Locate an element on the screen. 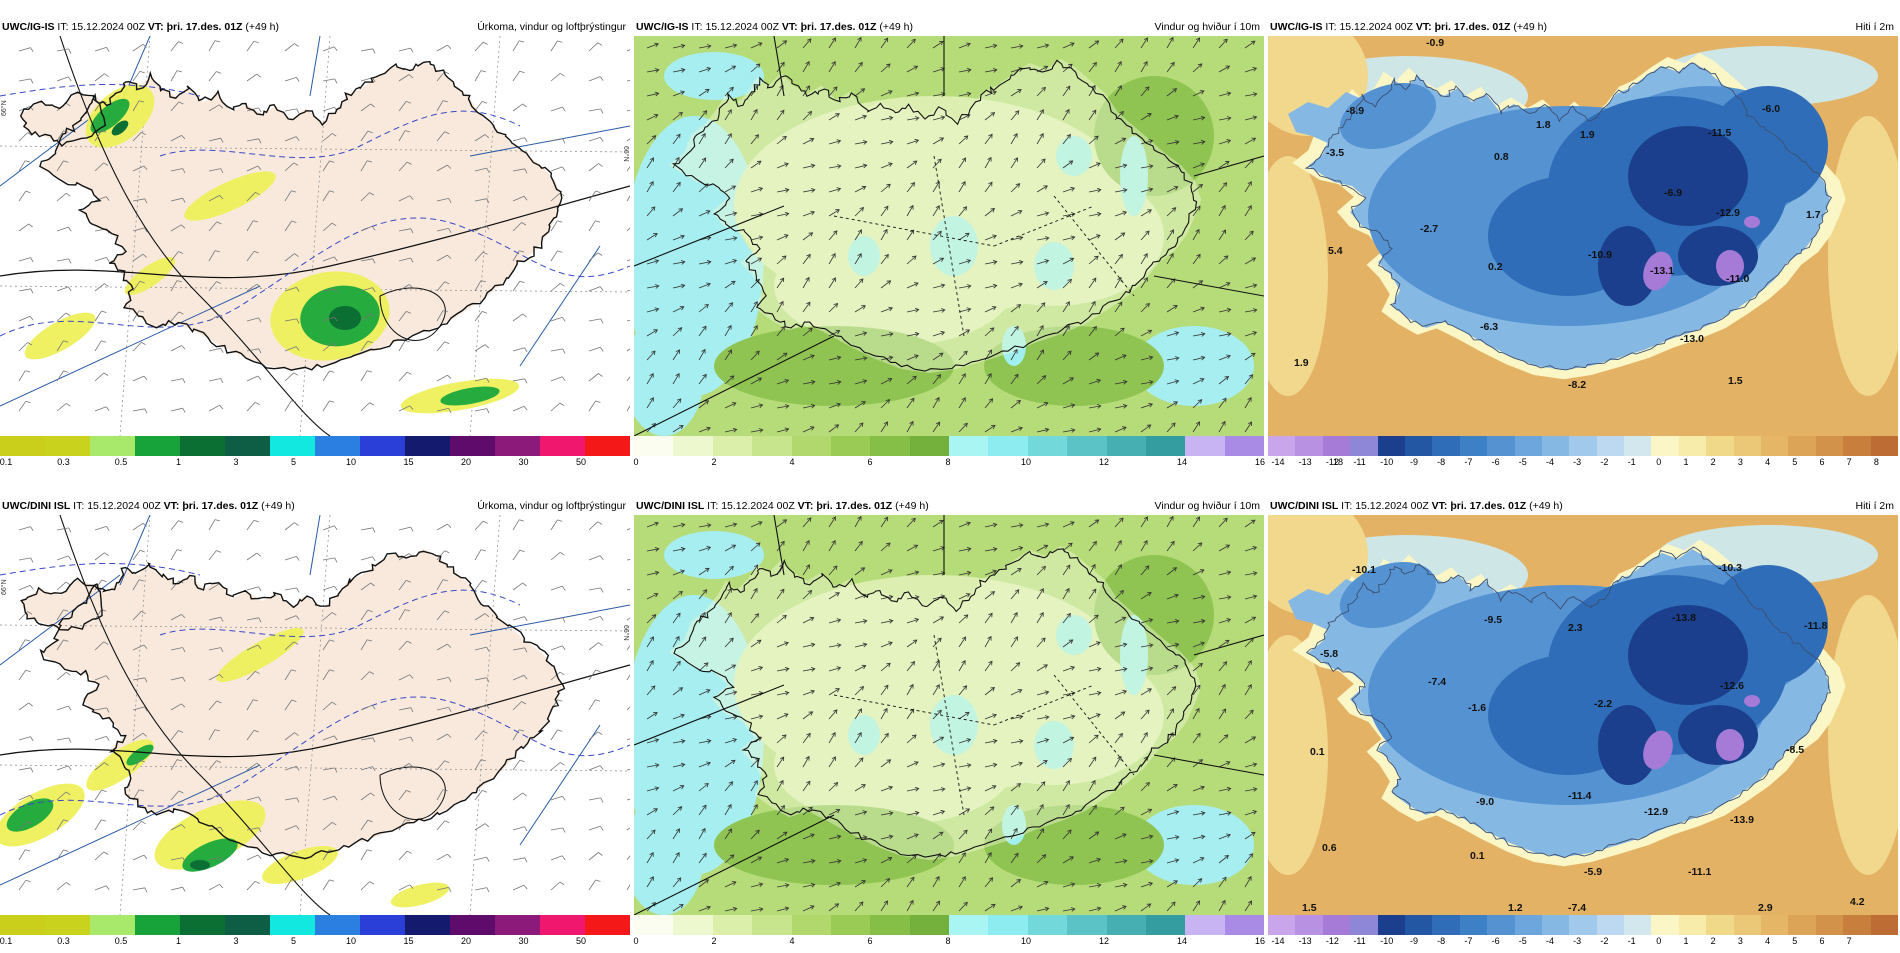 The height and width of the screenshot is (953, 1900). temperature-value: -13.8 is located at coordinates (1684, 618).